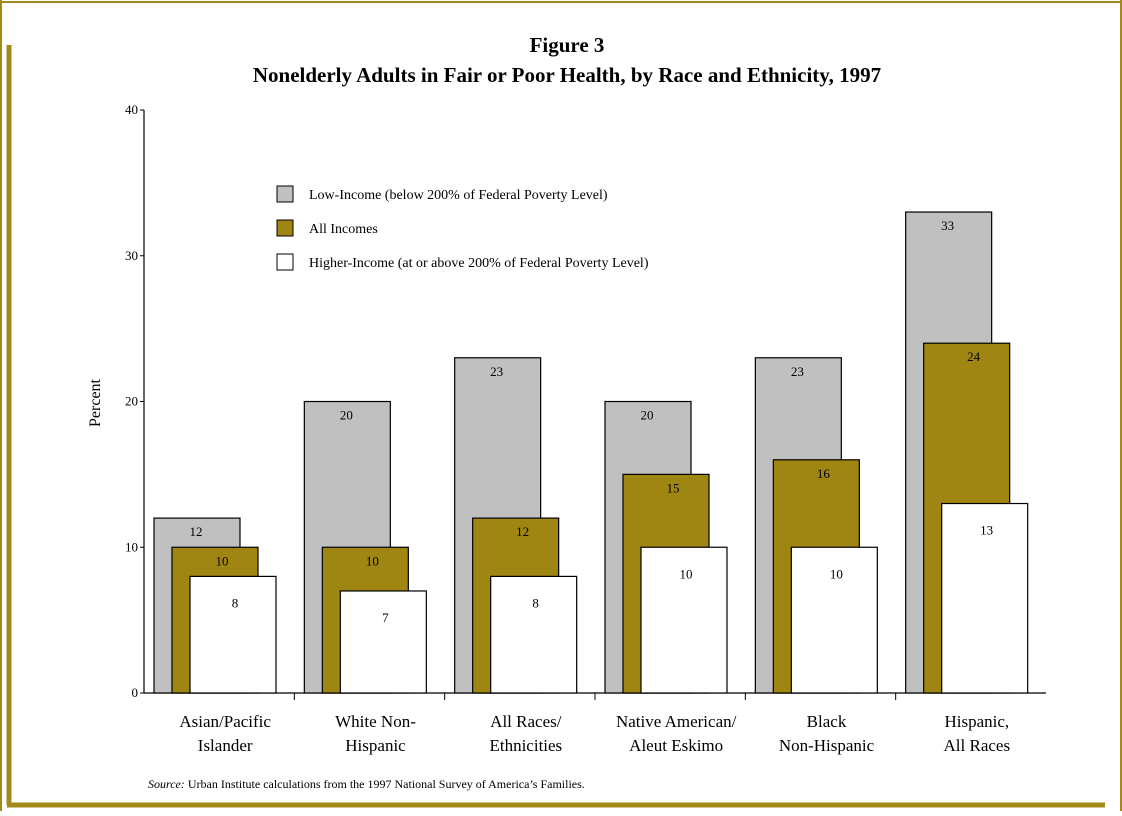  Describe the element at coordinates (135, 692) in the screenshot. I see `y-tick-label: 0` at that location.